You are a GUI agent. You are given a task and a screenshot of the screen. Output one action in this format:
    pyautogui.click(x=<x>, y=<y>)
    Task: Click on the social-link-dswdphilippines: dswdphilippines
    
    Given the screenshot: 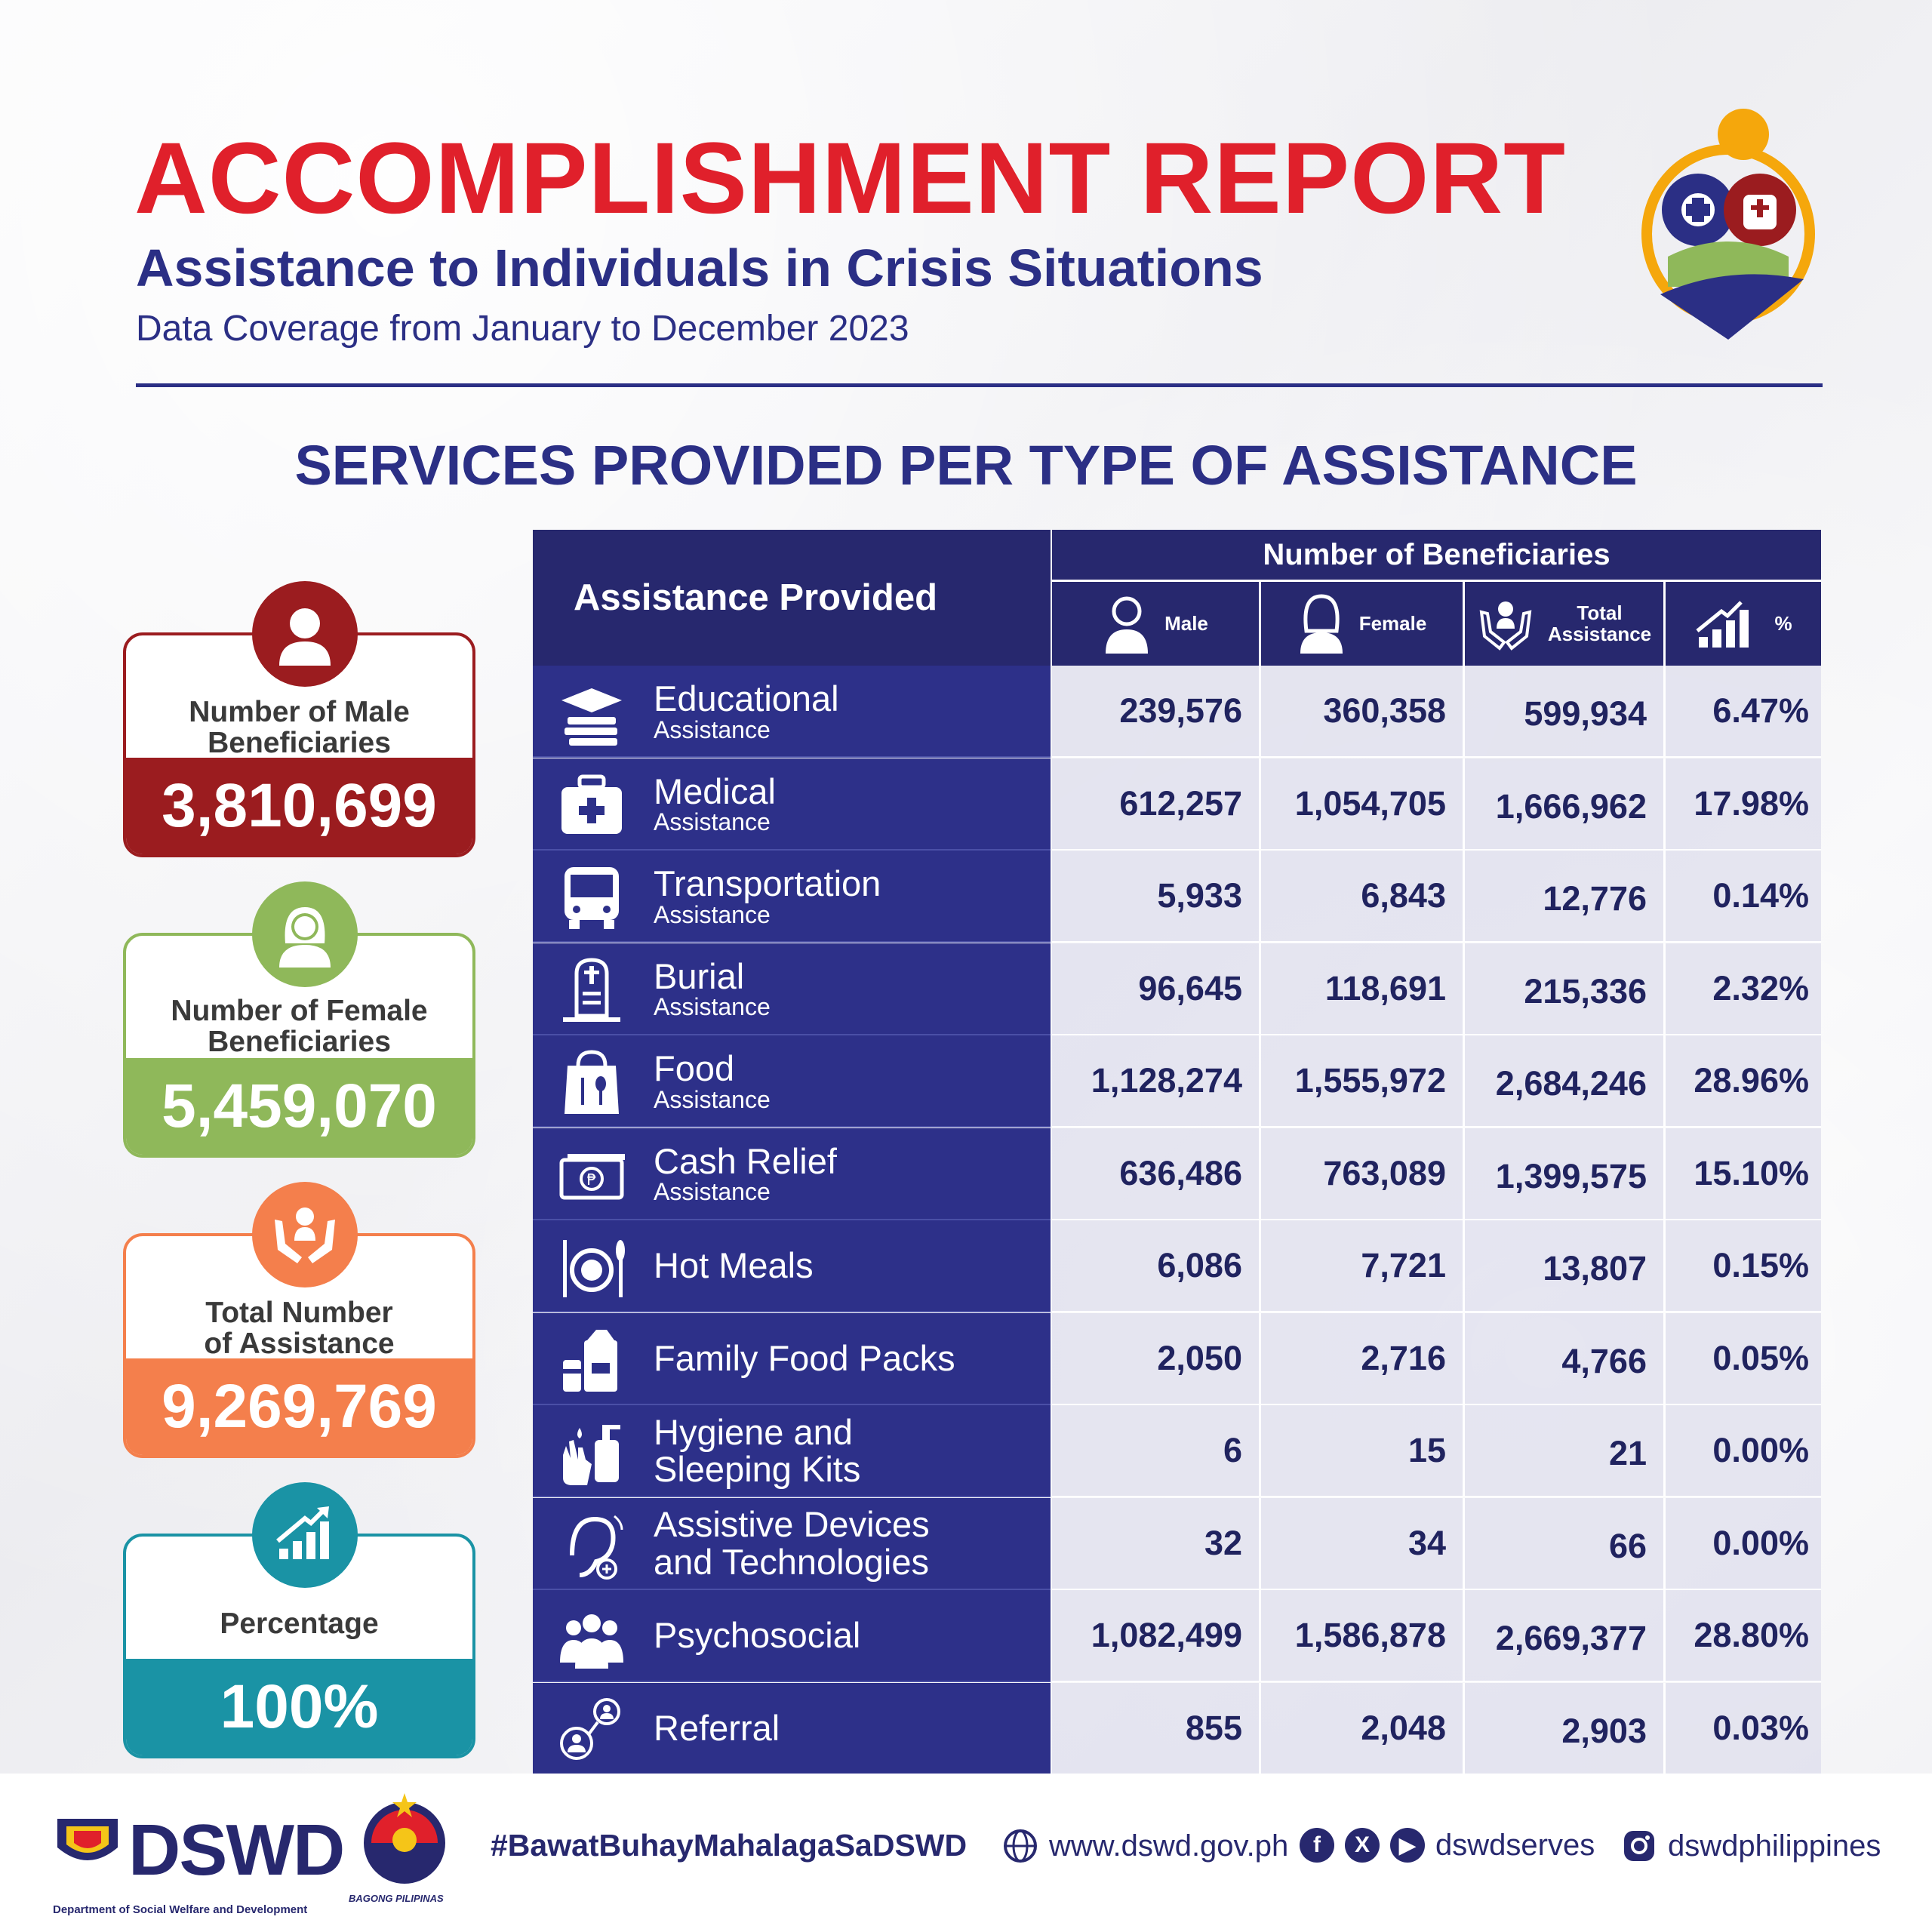 What is the action you would take?
    pyautogui.click(x=1751, y=1846)
    